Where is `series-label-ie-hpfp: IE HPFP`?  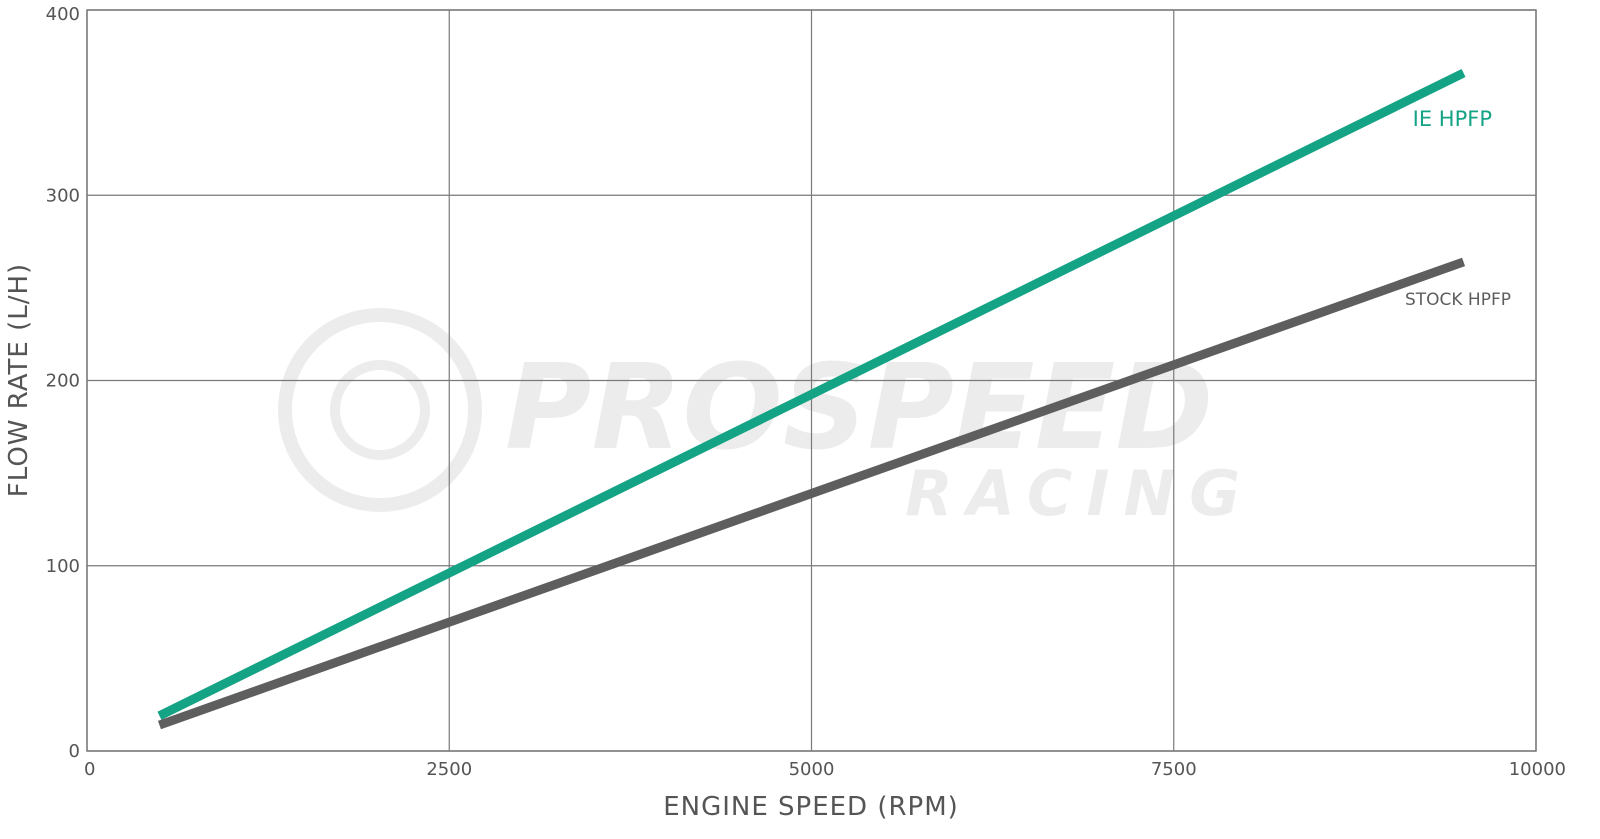 series-label-ie-hpfp: IE HPFP is located at coordinates (1452, 119).